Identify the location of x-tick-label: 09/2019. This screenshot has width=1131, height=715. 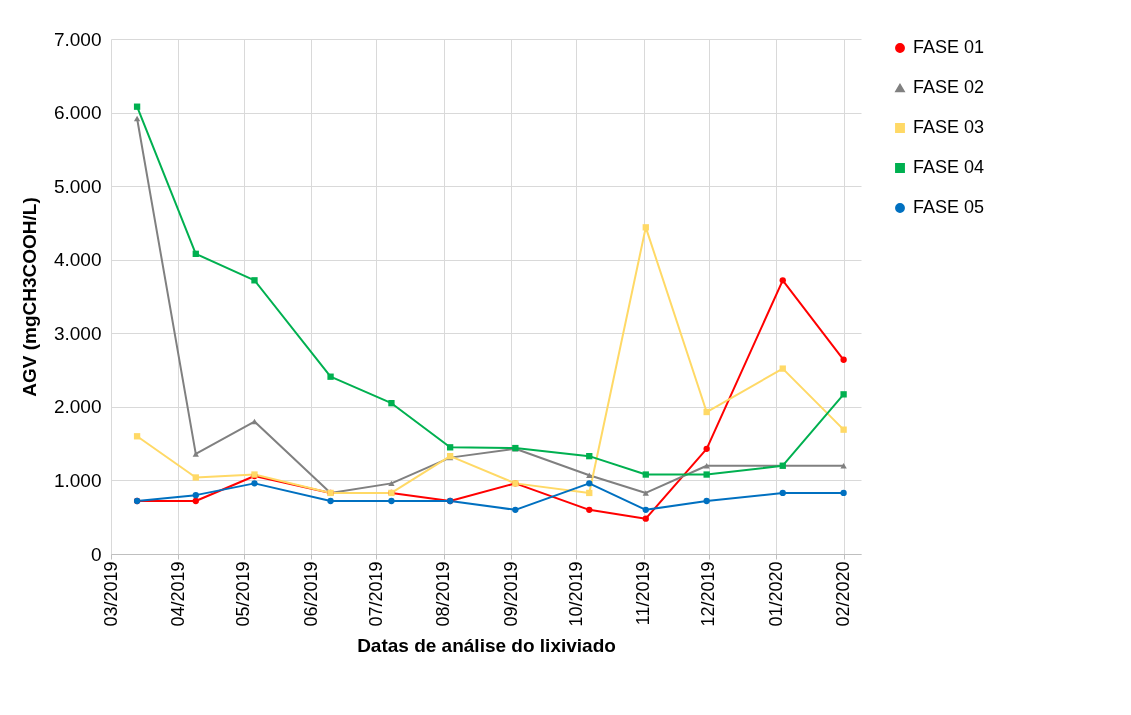
(510, 594).